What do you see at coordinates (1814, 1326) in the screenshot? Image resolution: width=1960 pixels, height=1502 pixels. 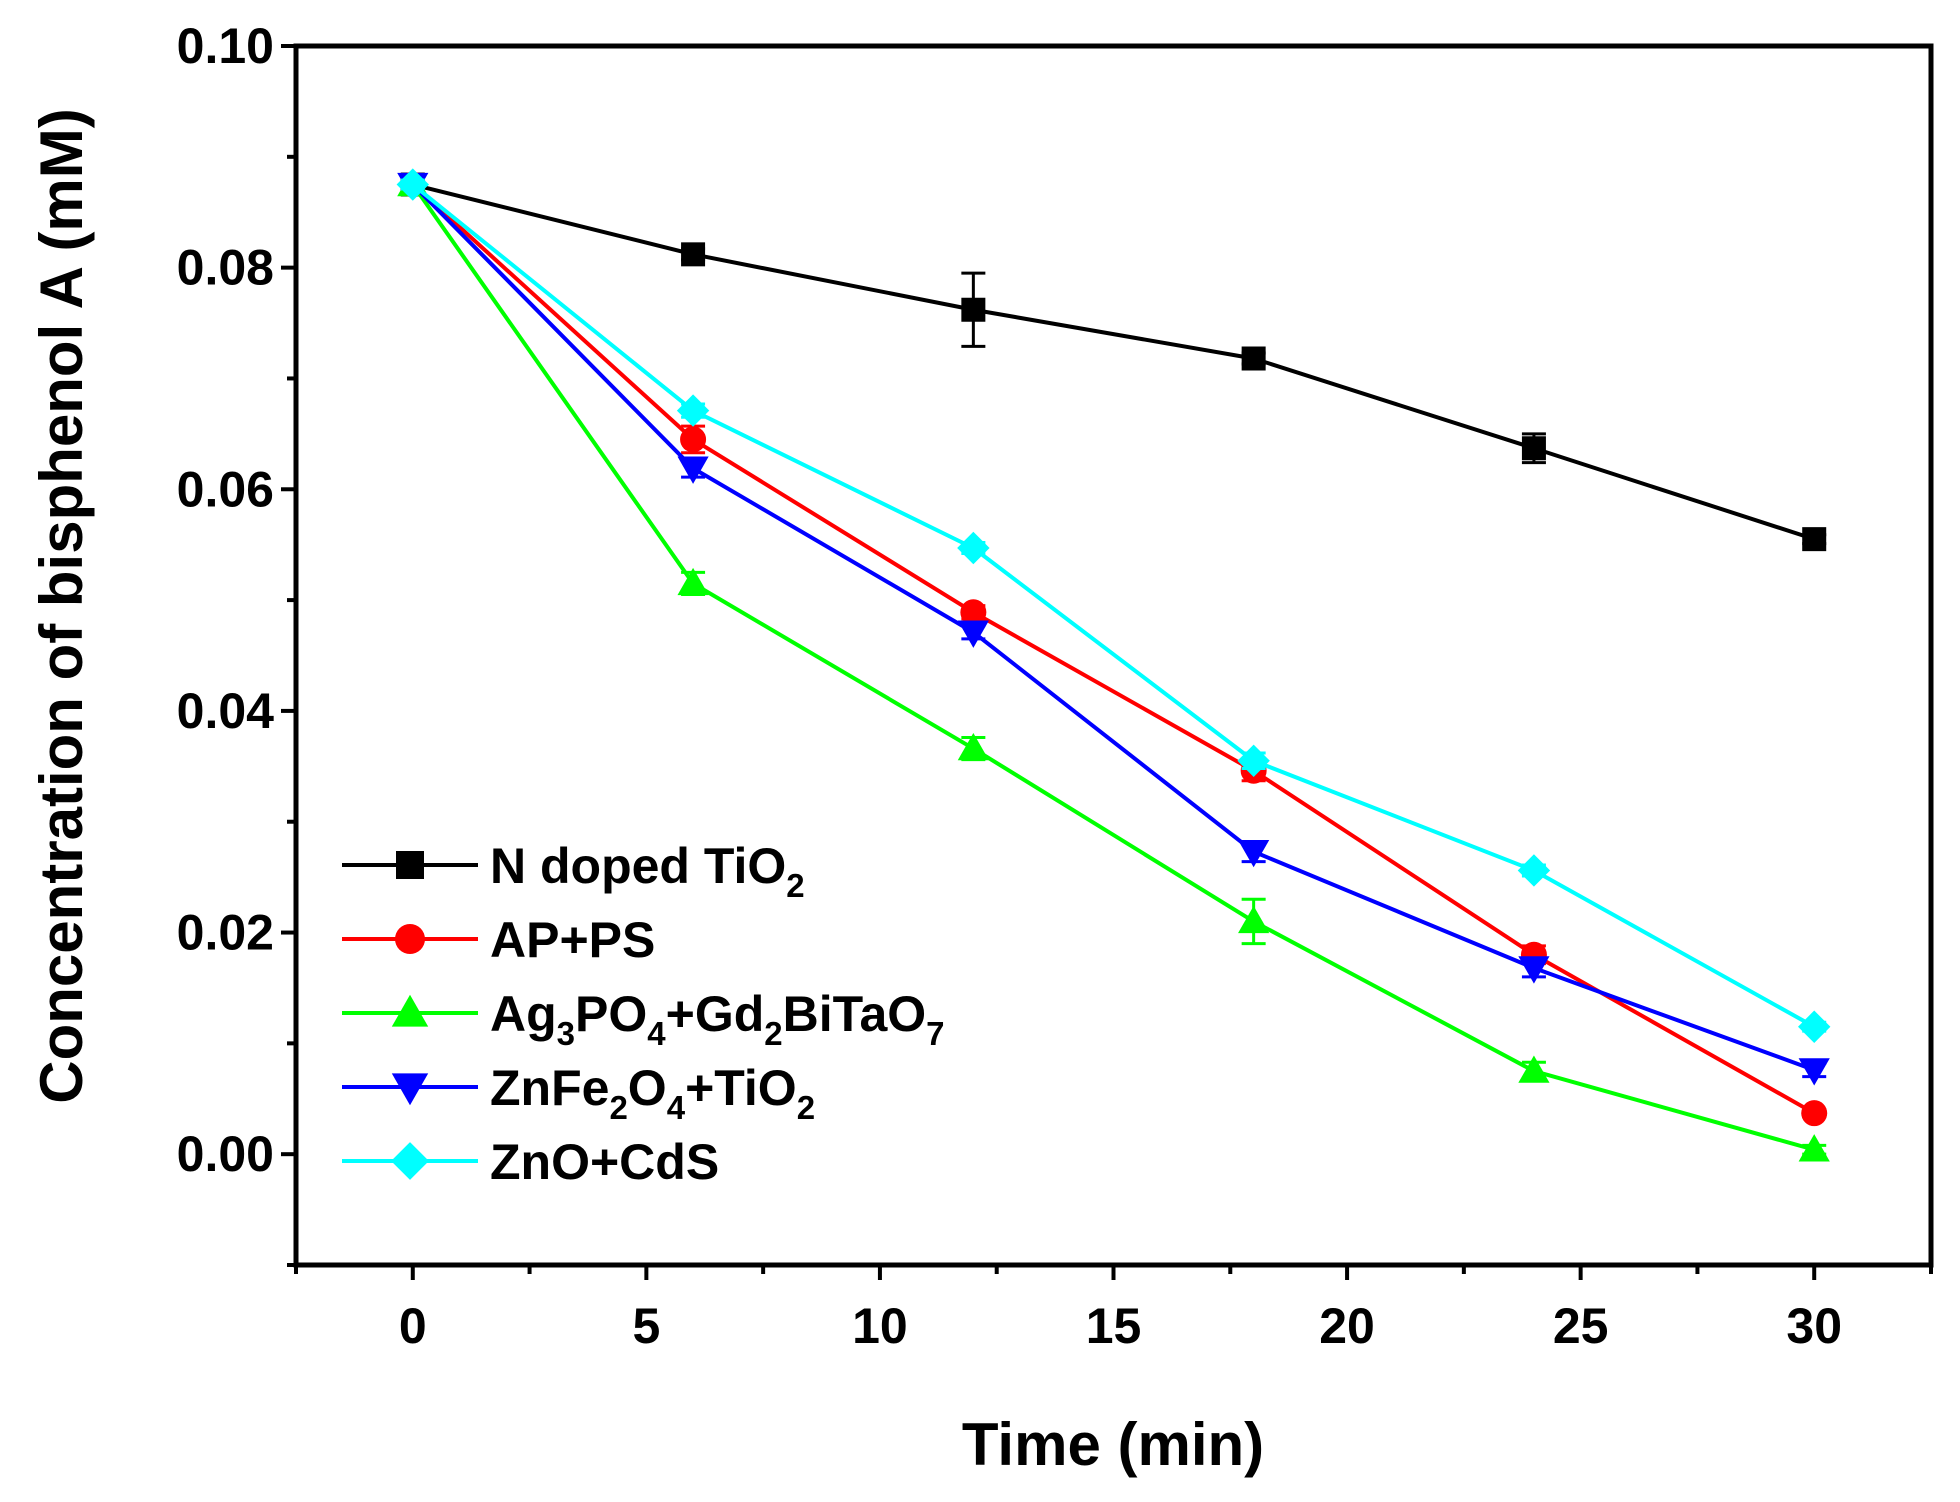 I see `x-tick-label: 30` at bounding box center [1814, 1326].